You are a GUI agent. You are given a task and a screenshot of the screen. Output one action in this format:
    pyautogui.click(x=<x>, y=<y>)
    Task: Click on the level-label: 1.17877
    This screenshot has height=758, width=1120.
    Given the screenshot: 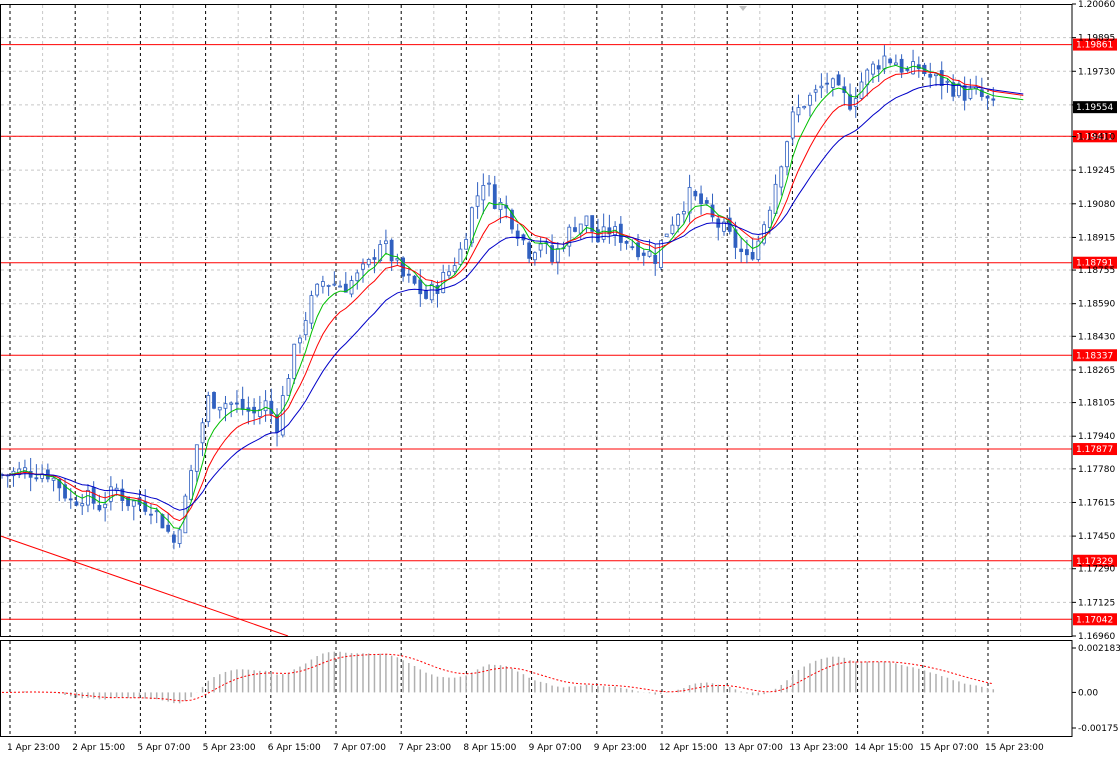 What is the action you would take?
    pyautogui.click(x=1094, y=450)
    